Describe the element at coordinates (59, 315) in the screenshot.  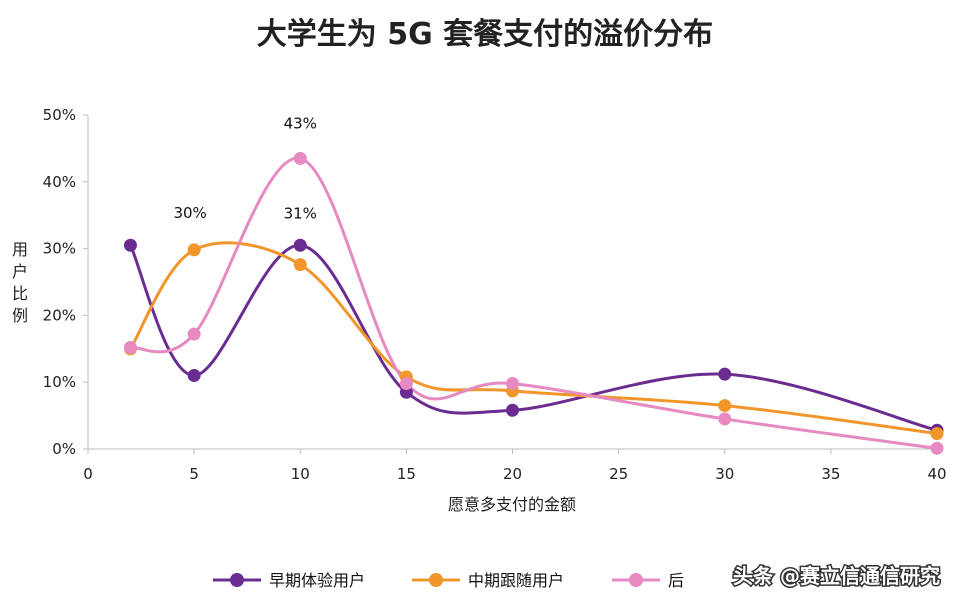
I see `y-tick-label: 20%` at that location.